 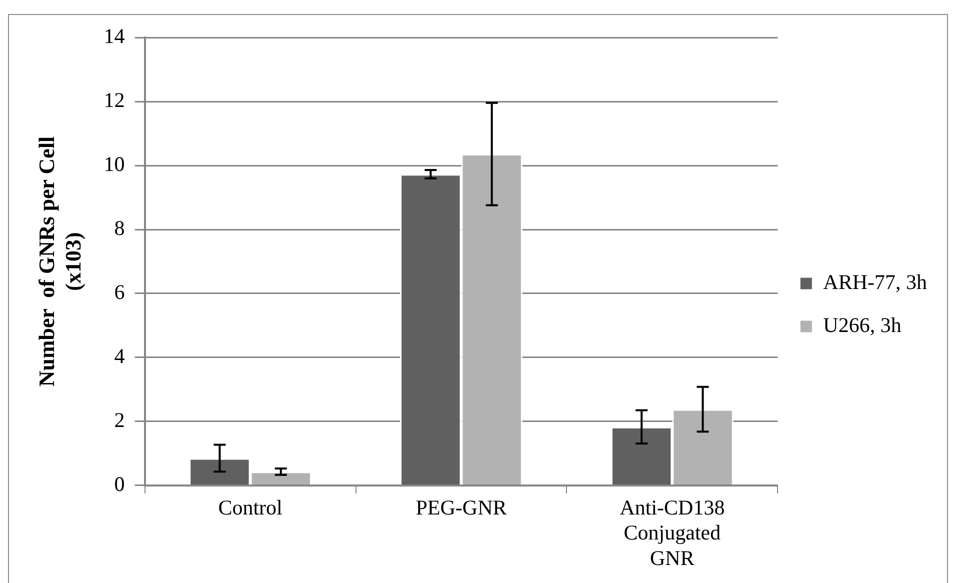 I want to click on y-tick-label: 8, so click(x=119, y=228).